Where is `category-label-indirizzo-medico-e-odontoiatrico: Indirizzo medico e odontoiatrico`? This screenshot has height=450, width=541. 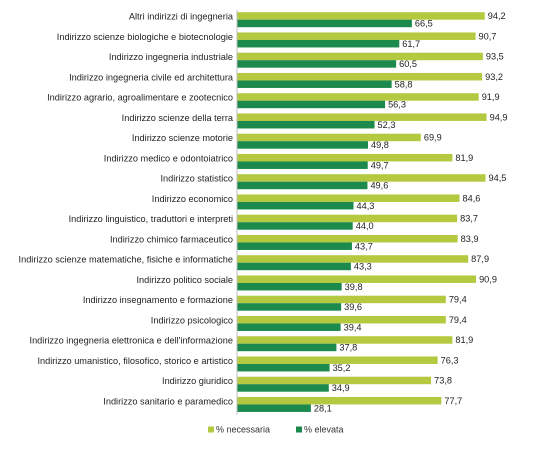
category-label-indirizzo-medico-e-odontoiatrico: Indirizzo medico e odontoiatrico is located at coordinates (168, 158).